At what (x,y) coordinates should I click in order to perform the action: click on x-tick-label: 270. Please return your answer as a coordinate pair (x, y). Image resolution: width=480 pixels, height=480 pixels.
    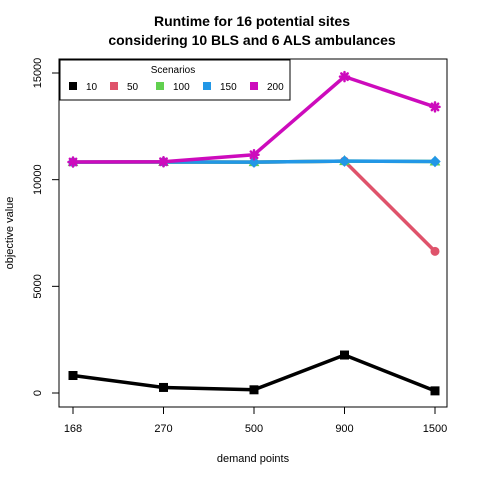
    Looking at the image, I should click on (163, 429).